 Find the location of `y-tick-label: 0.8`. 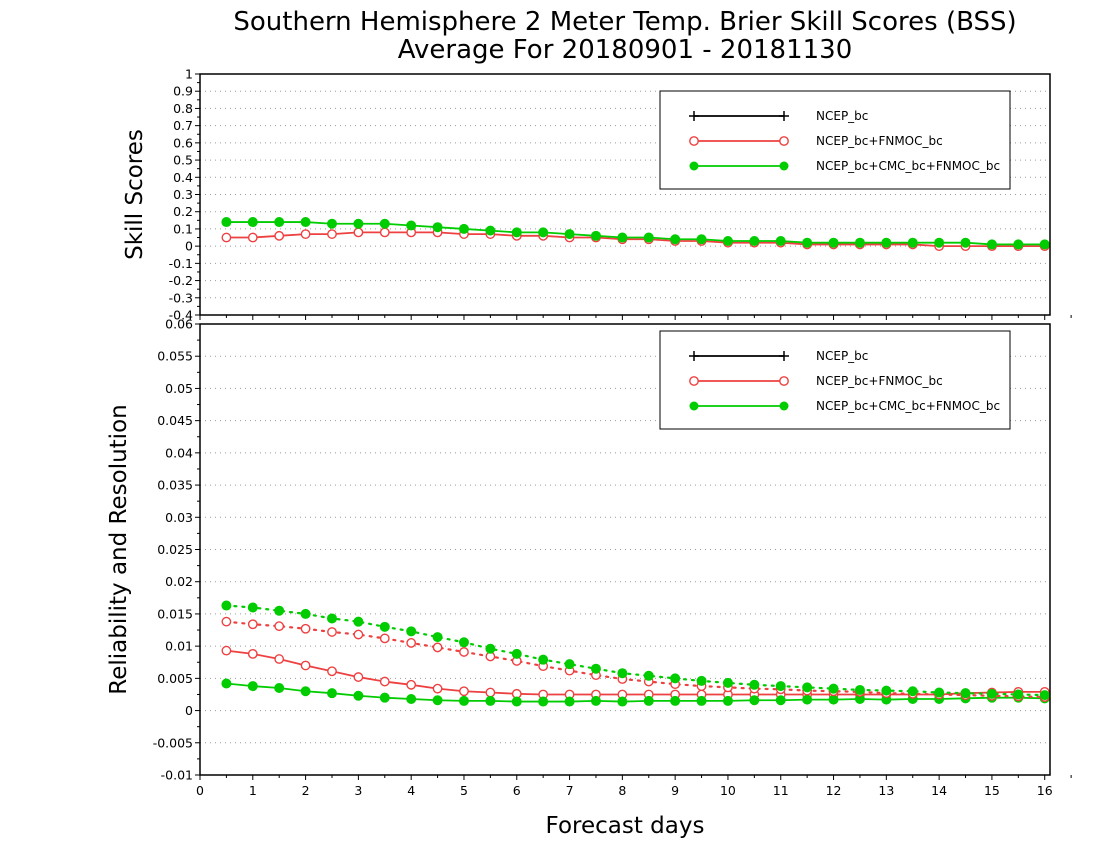

y-tick-label: 0.8 is located at coordinates (183, 108).